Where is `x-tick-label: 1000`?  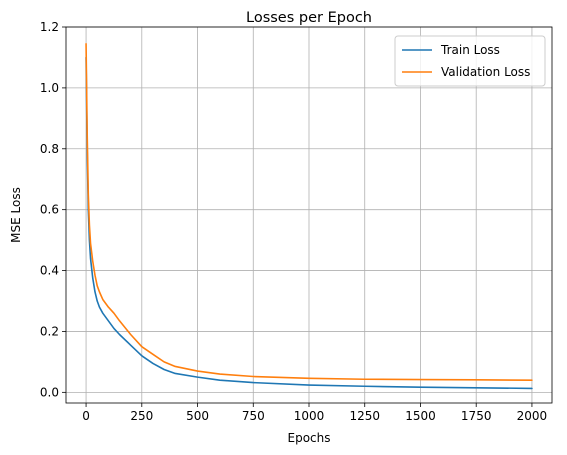
x-tick-label: 1000 is located at coordinates (309, 416).